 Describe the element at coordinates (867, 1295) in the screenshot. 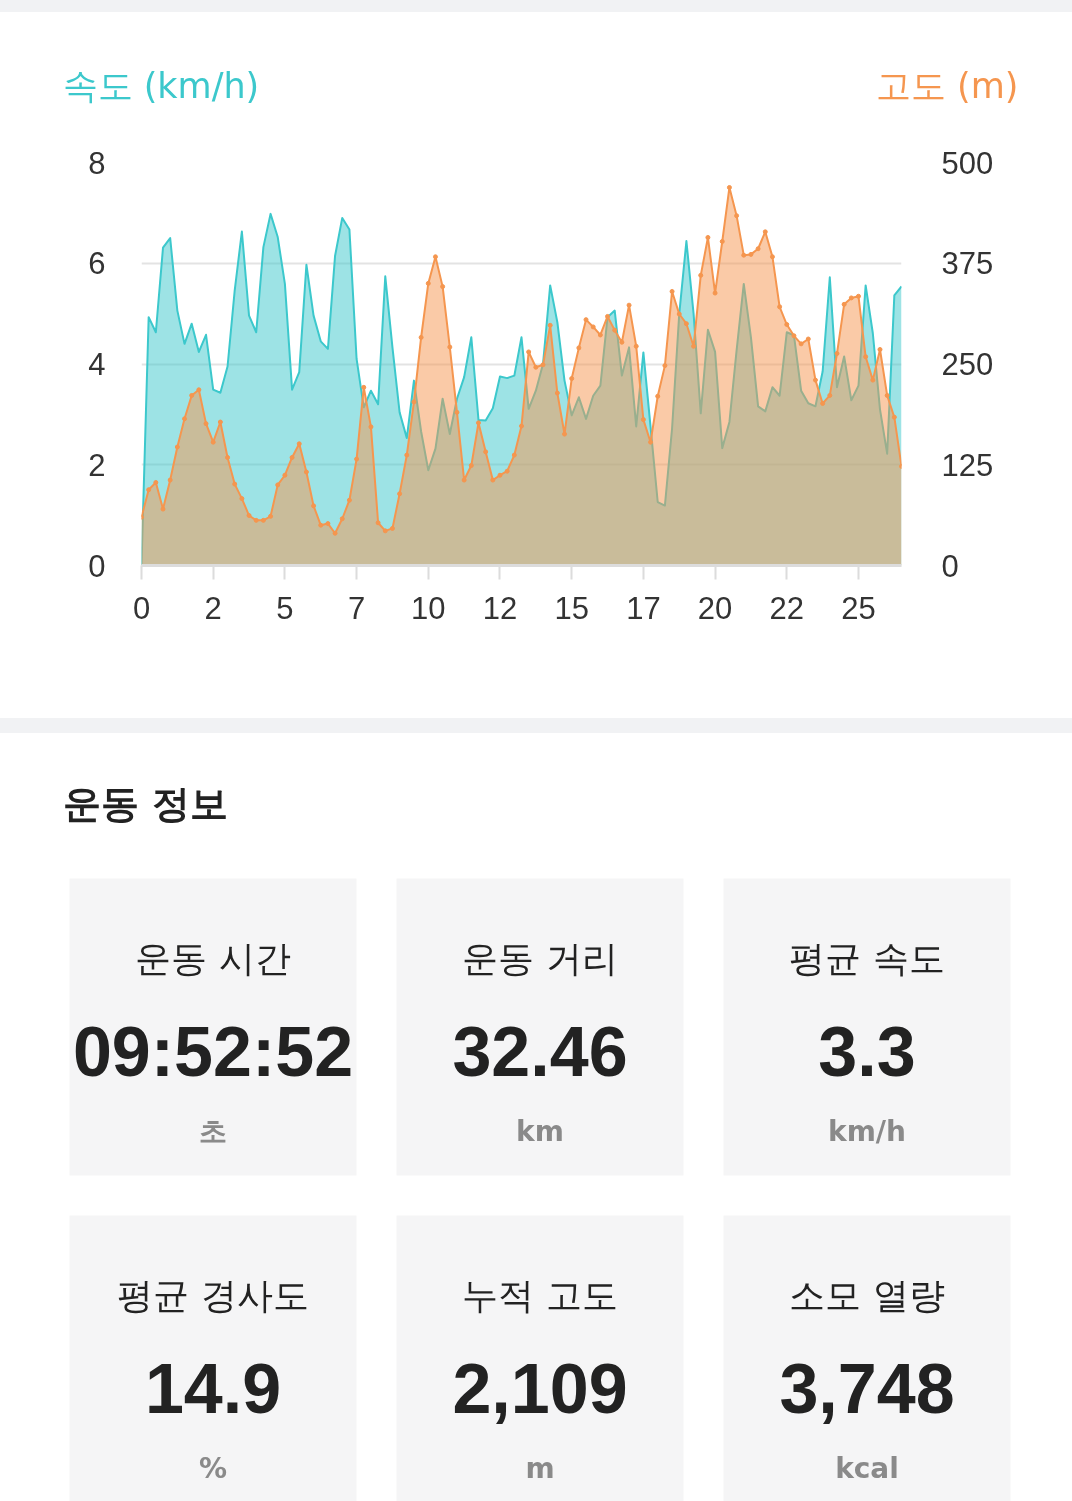

I see `category-label: 소모 열량` at that location.